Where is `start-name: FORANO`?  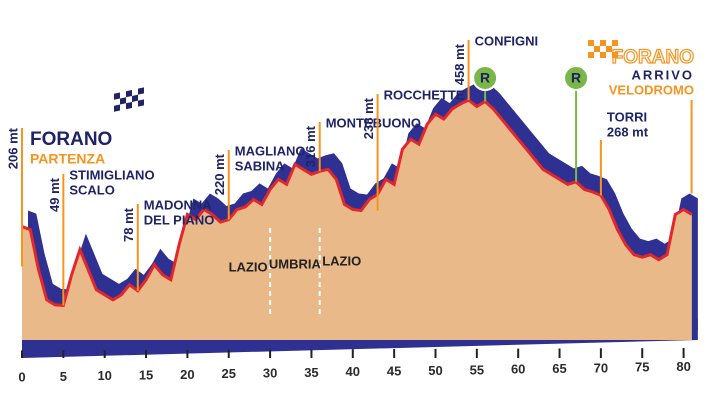
start-name: FORANO is located at coordinates (71, 139).